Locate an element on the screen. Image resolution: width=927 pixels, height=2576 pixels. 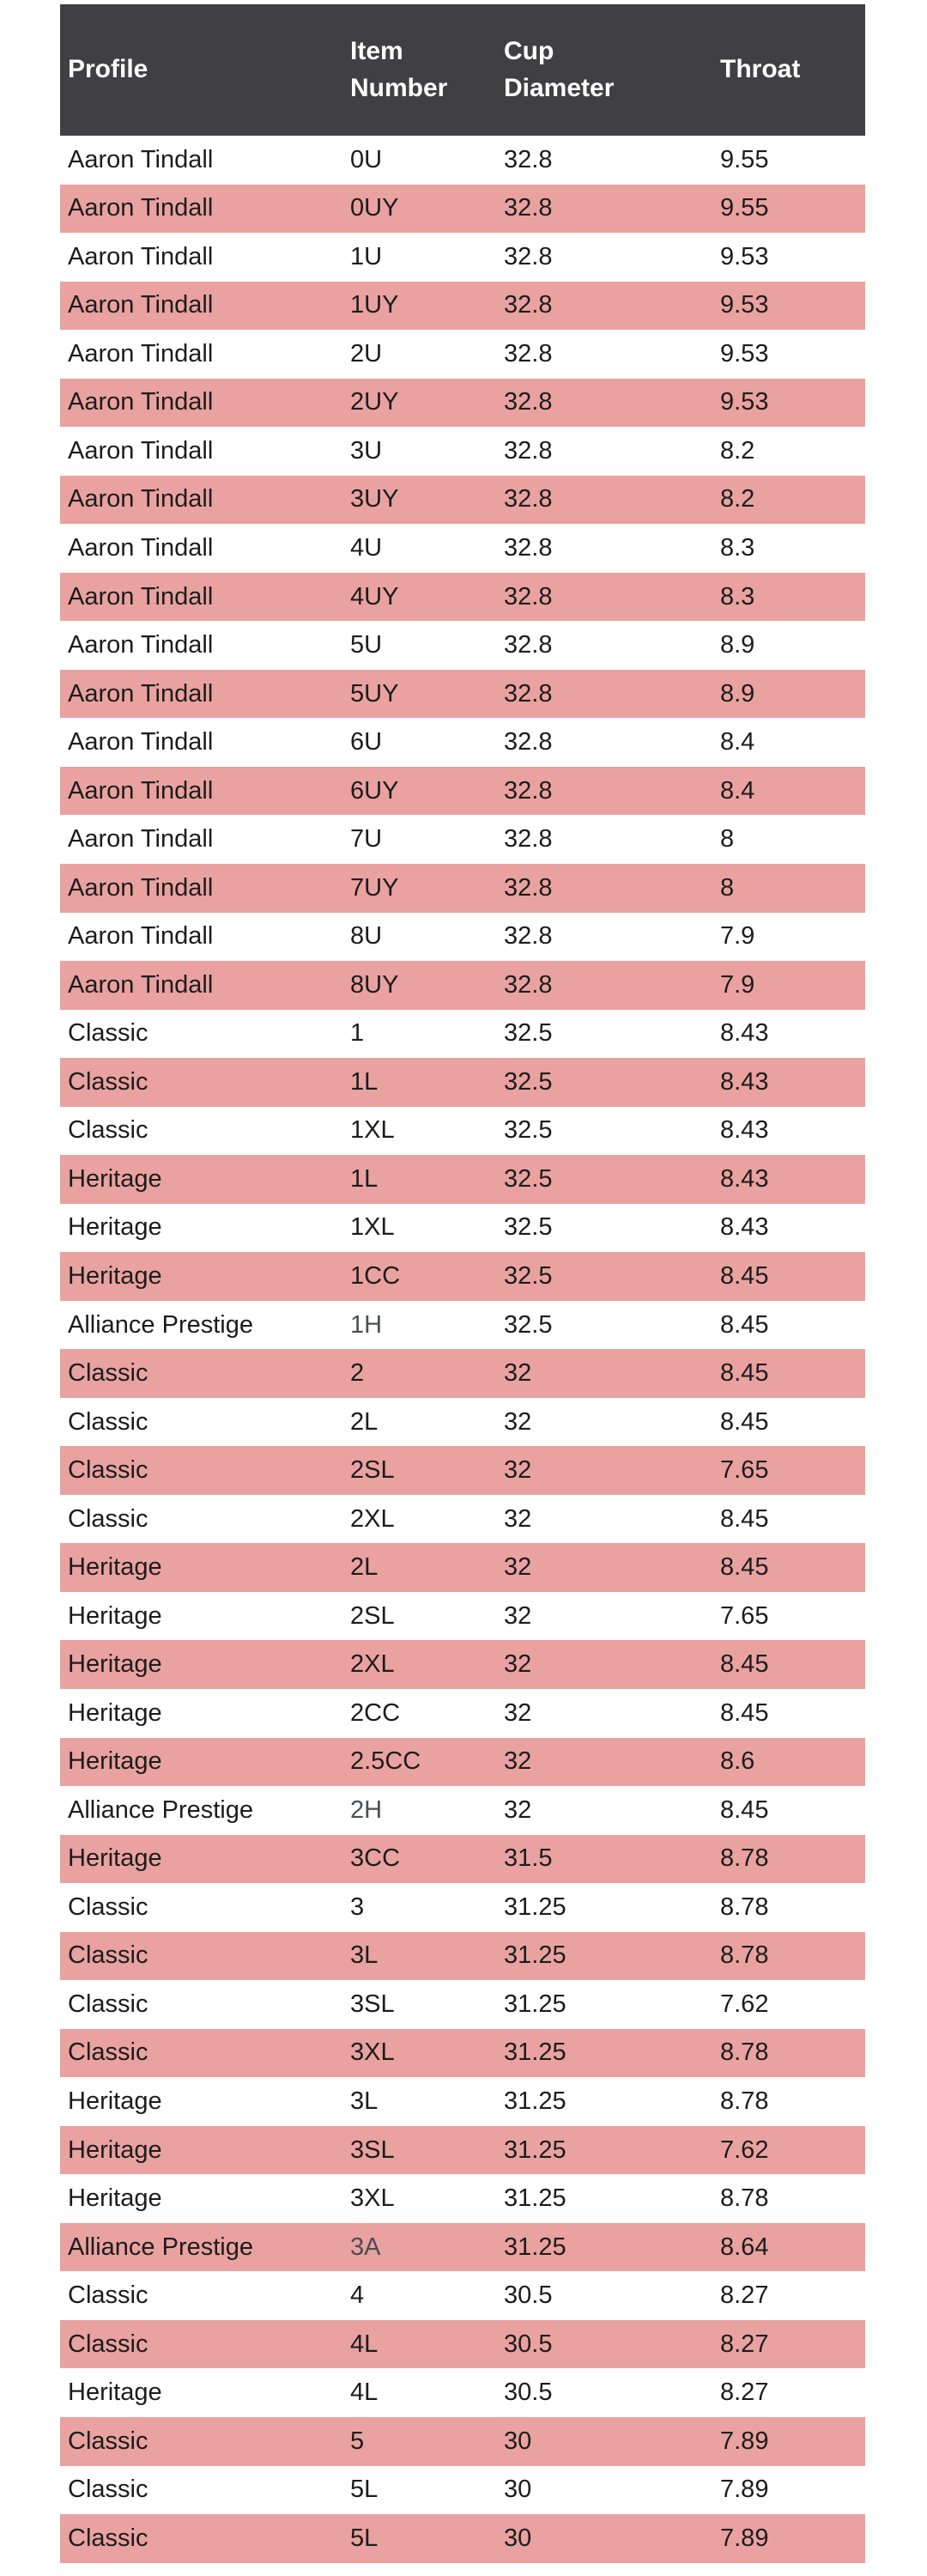
table-row: Classic 5L 30 7.89 is located at coordinates (462, 2538).